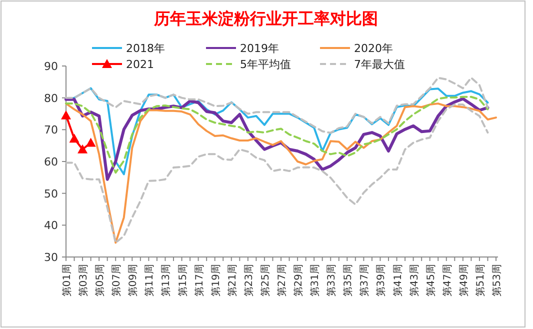  Describe the element at coordinates (182, 280) in the screenshot. I see `x-tick-label: 第15周` at that location.